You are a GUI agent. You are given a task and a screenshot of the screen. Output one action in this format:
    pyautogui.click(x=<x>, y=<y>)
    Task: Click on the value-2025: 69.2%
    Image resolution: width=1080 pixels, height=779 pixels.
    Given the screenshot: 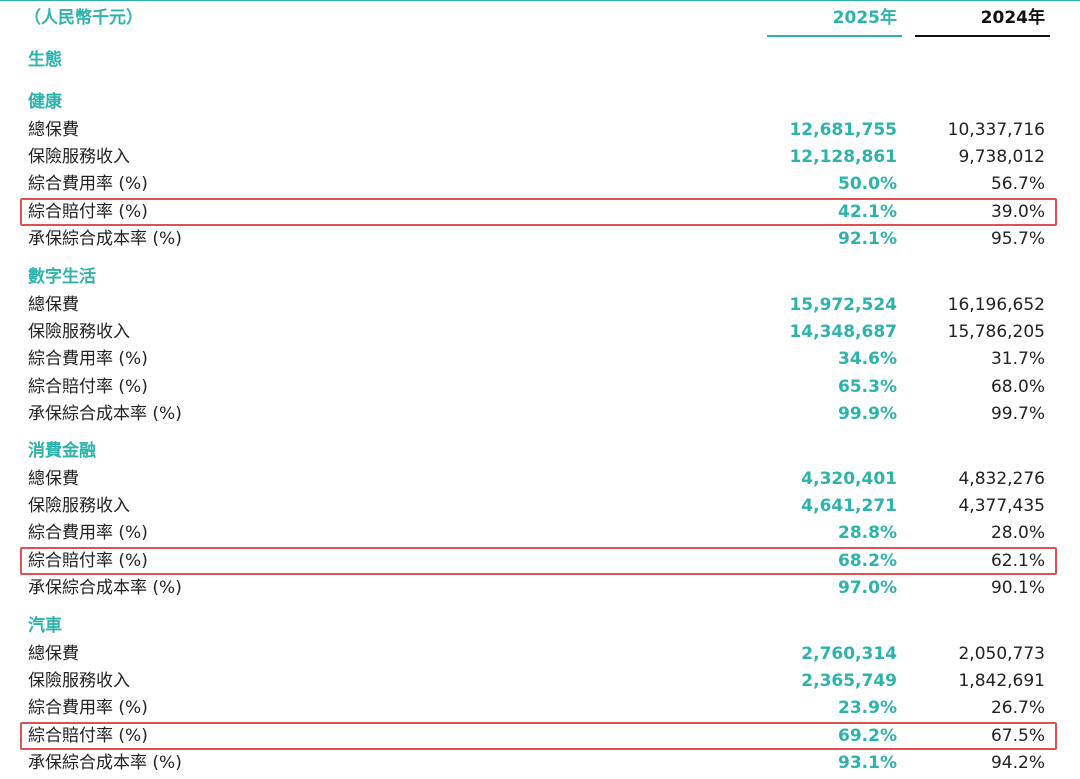 What is the action you would take?
    pyautogui.click(x=867, y=735)
    